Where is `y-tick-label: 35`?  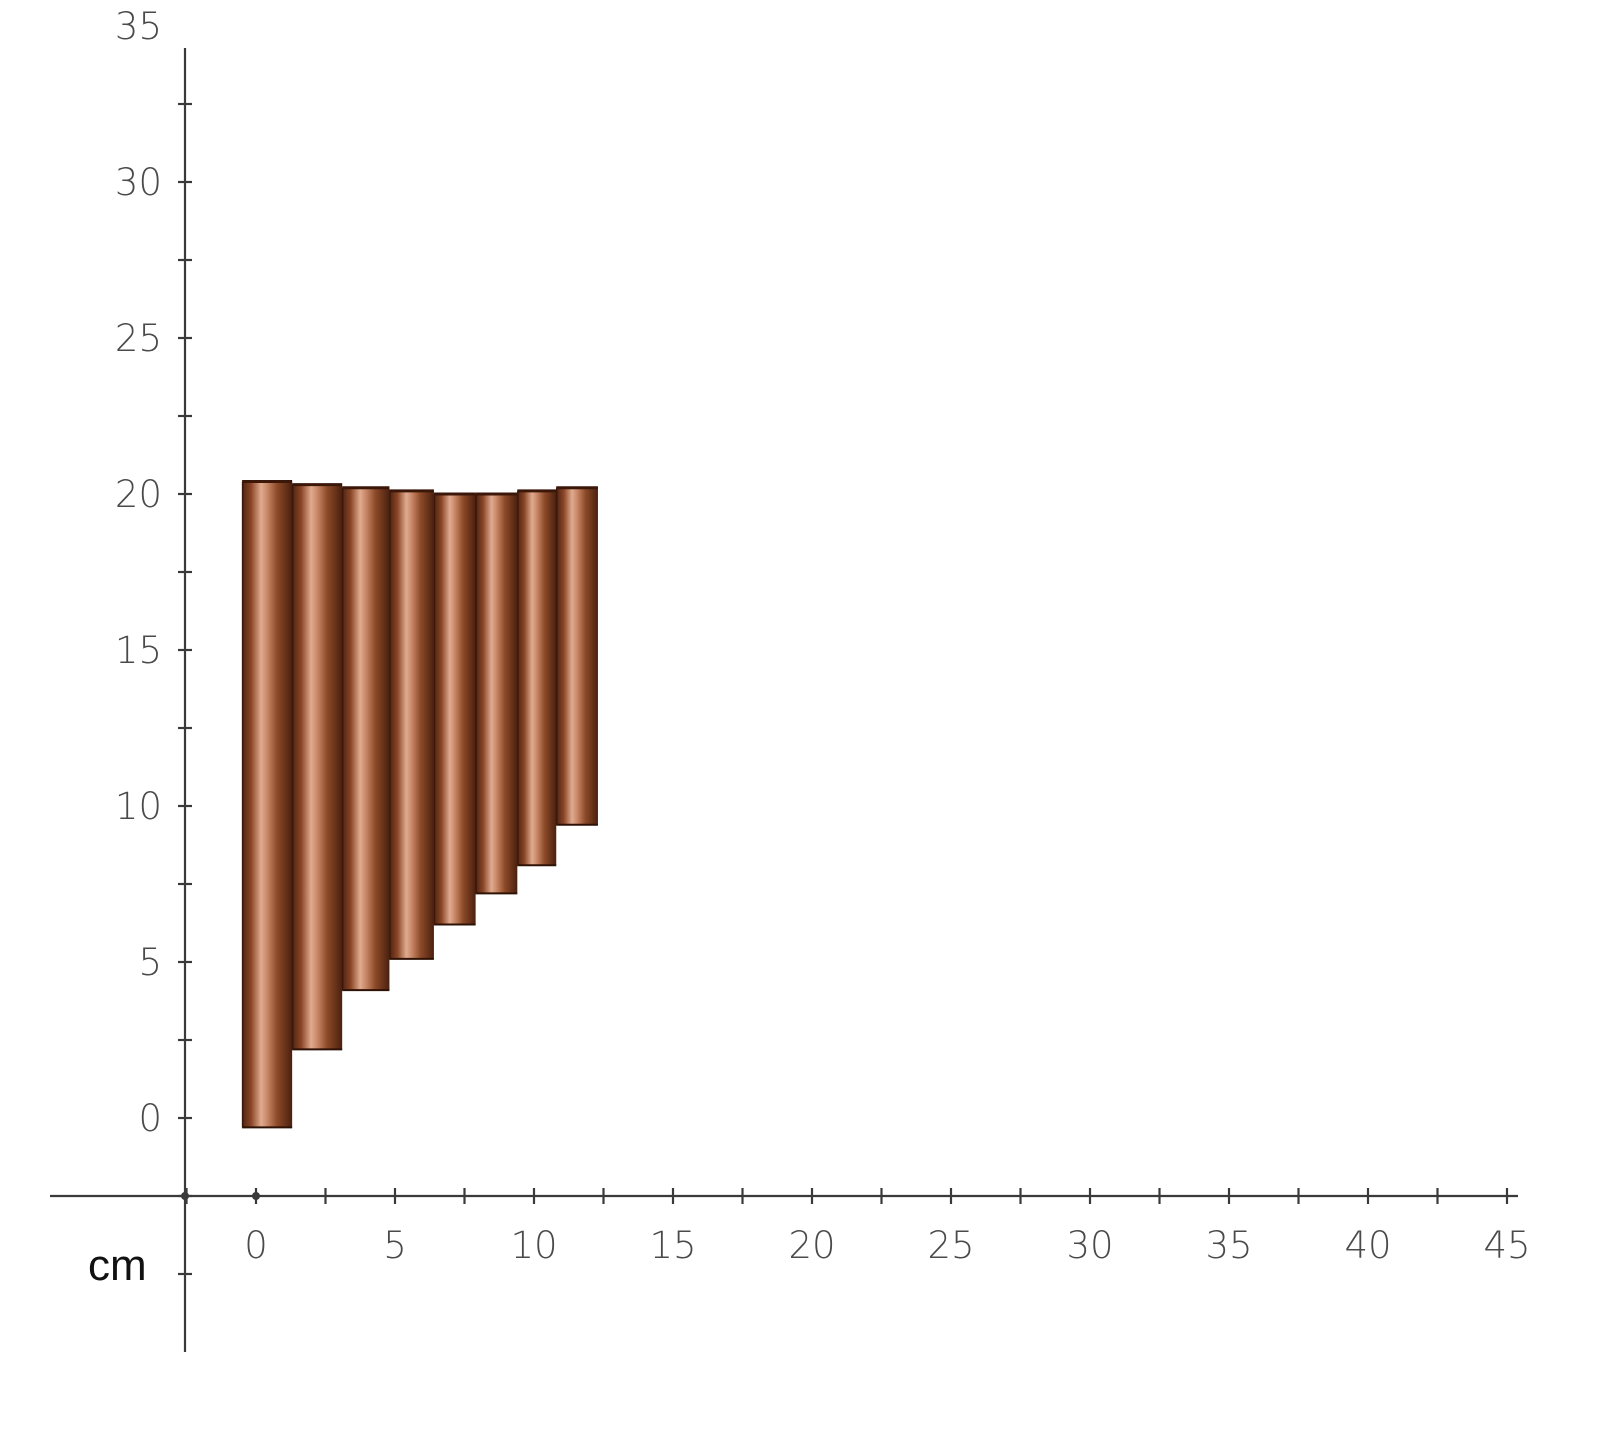
y-tick-label: 35 is located at coordinates (138, 26).